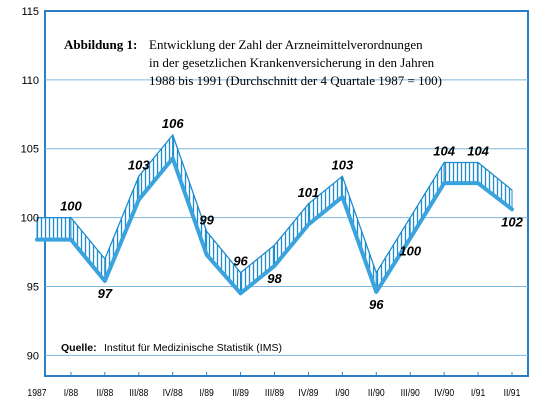 Image resolution: width=538 pixels, height=413 pixels. What do you see at coordinates (30, 219) in the screenshot?
I see `y-tick-label: 100` at bounding box center [30, 219].